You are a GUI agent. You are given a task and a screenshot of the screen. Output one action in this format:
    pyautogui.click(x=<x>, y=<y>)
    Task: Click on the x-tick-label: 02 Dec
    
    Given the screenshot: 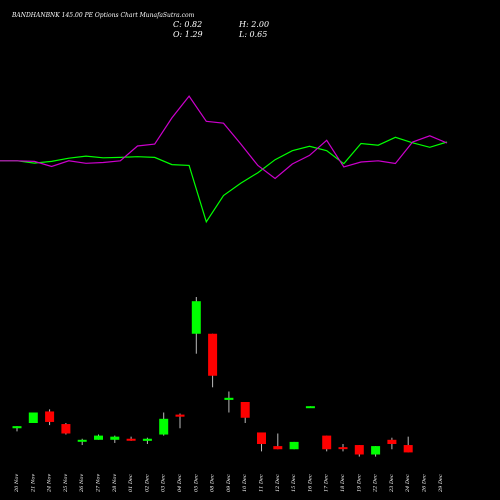 What is the action you would take?
    pyautogui.click(x=147, y=483)
    